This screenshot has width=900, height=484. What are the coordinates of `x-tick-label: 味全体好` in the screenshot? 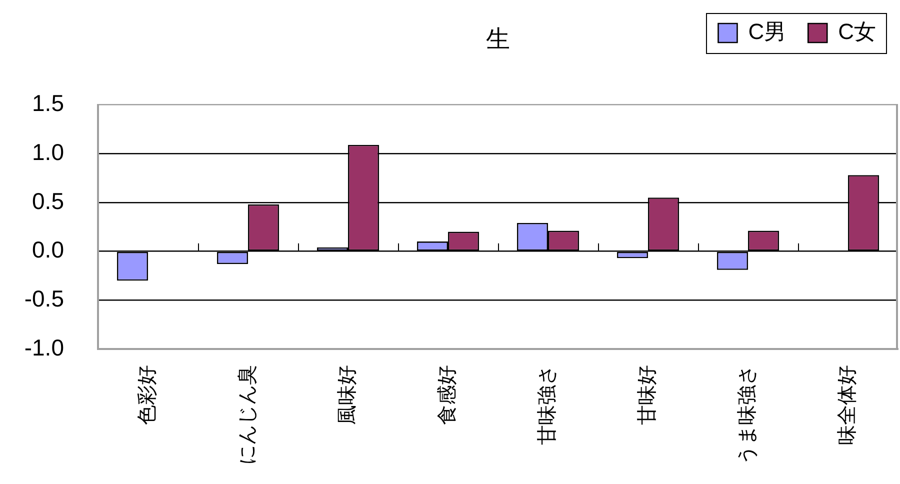 It's located at (847, 405).